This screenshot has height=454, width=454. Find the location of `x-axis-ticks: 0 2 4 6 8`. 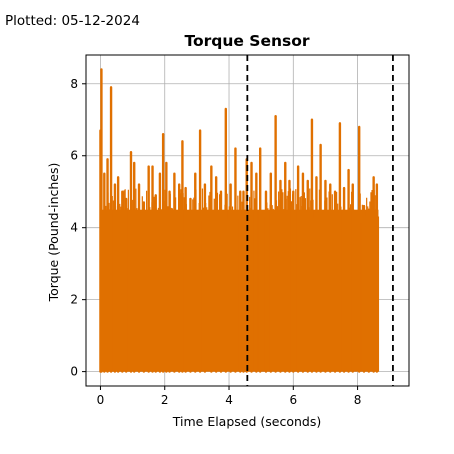

x-axis-ticks: 0 2 4 6 8 is located at coordinates (229, 396).